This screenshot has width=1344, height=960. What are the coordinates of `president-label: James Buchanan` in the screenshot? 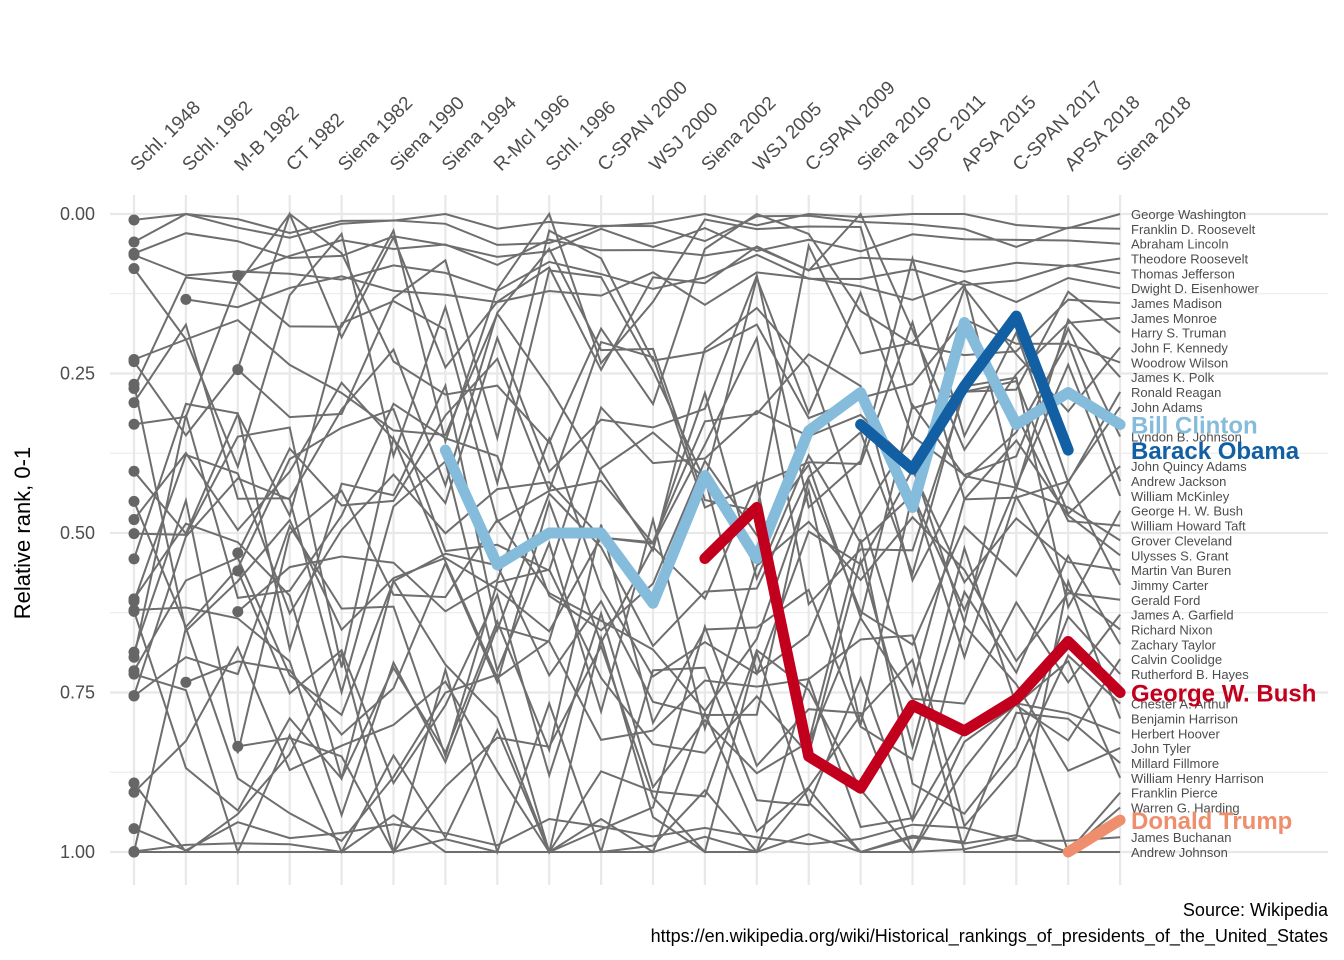 It's located at (1181, 837).